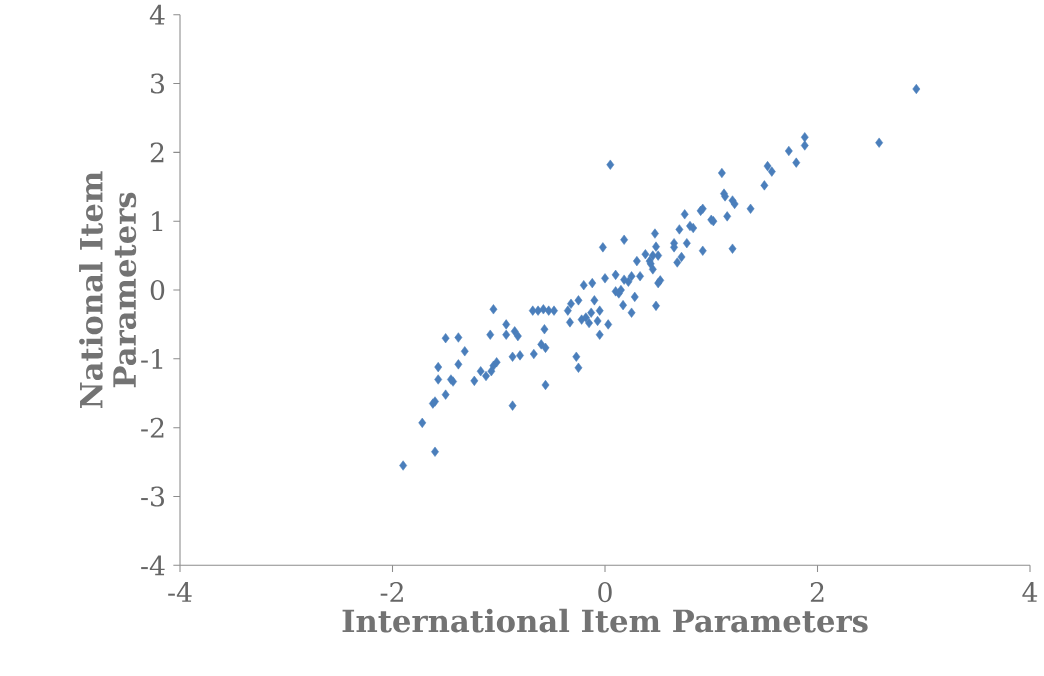 Image resolution: width=1044 pixels, height=676 pixels. Describe the element at coordinates (152, 496) in the screenshot. I see `y-tick-label: -3` at that location.